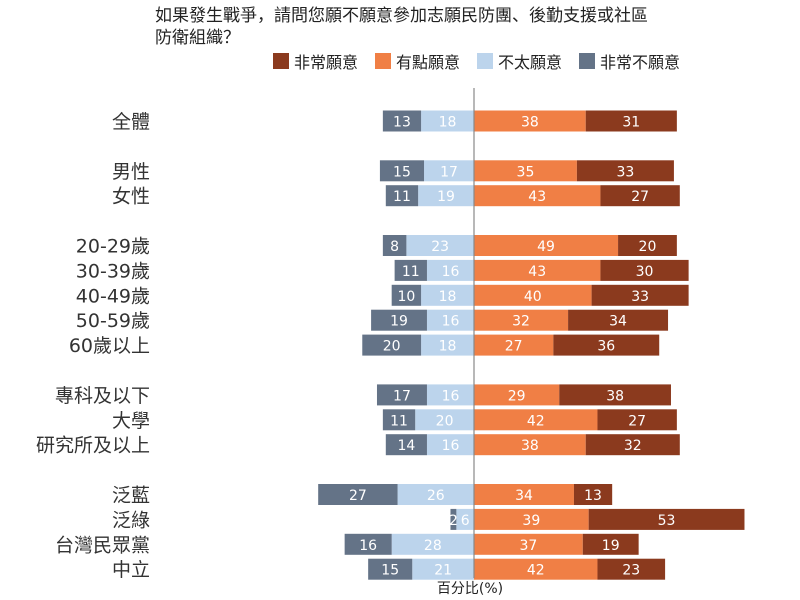 Image resolution: width=800 pixels, height=600 pixels. I want to click on legend-item-not-very-willing: 不太願意, so click(519, 61).